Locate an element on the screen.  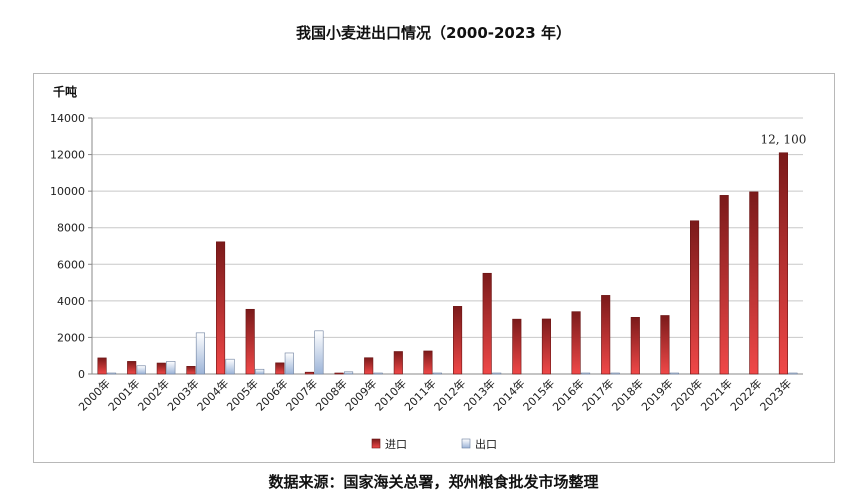
import-bar-2014年 is located at coordinates (517, 346).